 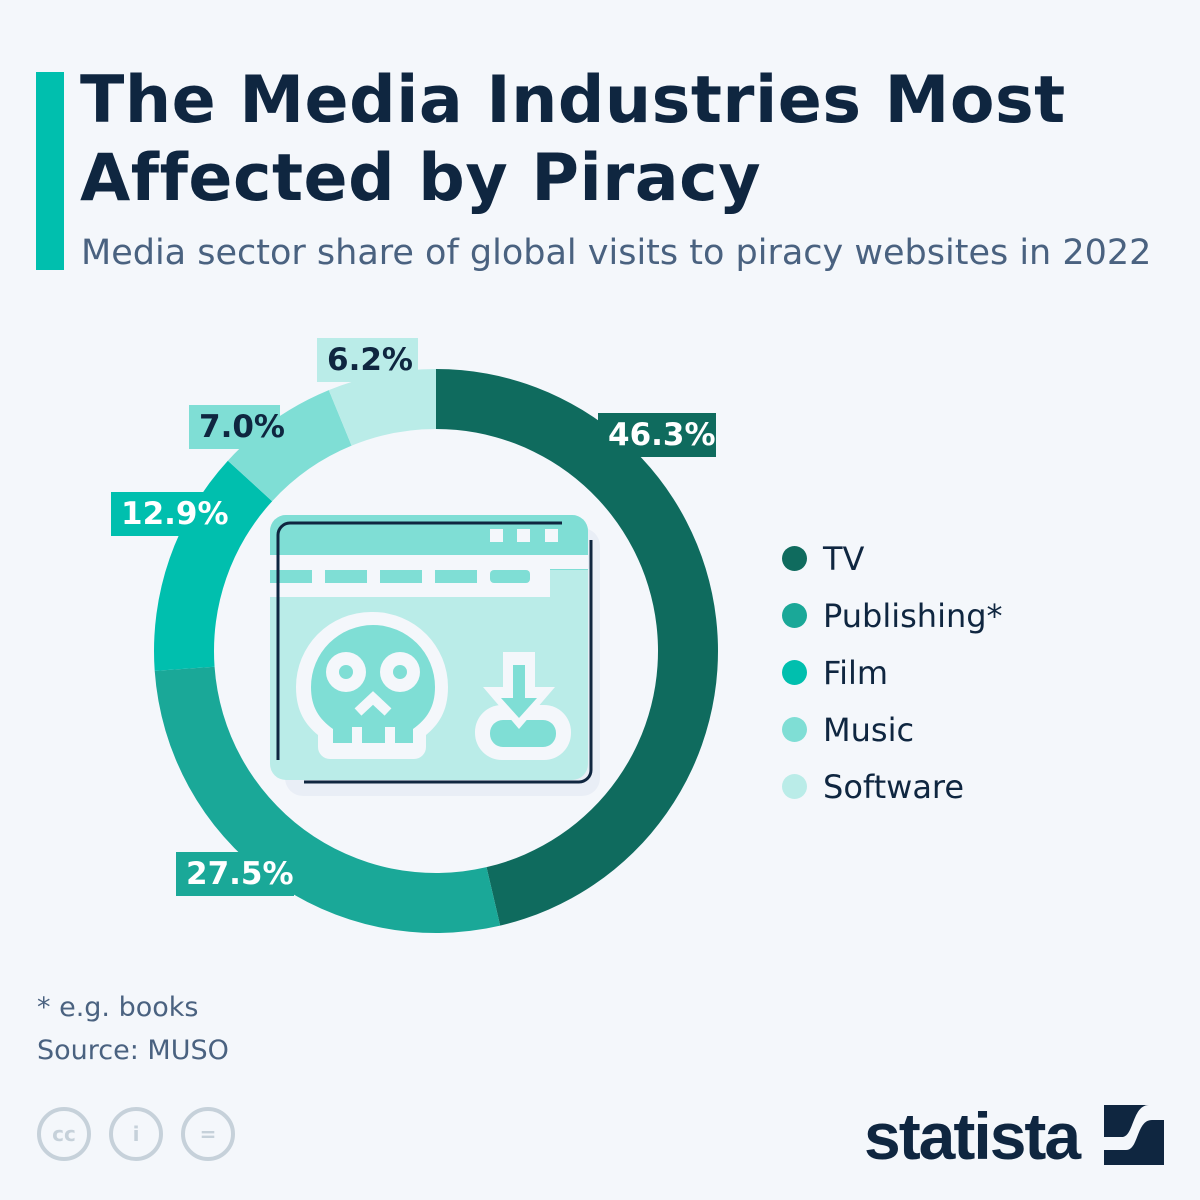 I want to click on no-derivatives-icon: =, so click(x=208, y=1134).